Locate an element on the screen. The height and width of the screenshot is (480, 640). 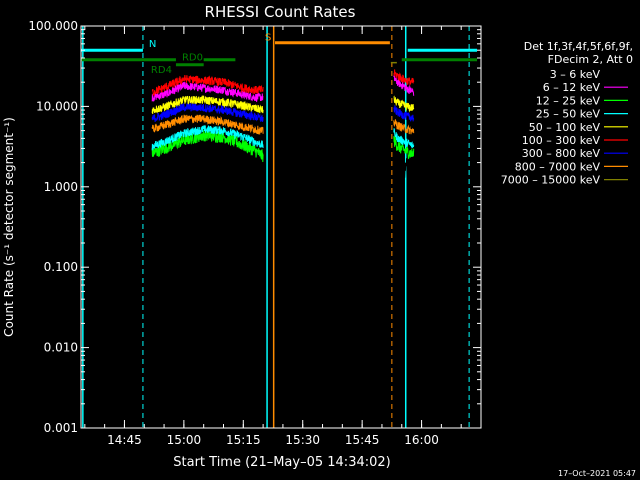
legend-entry-label: 300 – 800 keV is located at coordinates (561, 153).